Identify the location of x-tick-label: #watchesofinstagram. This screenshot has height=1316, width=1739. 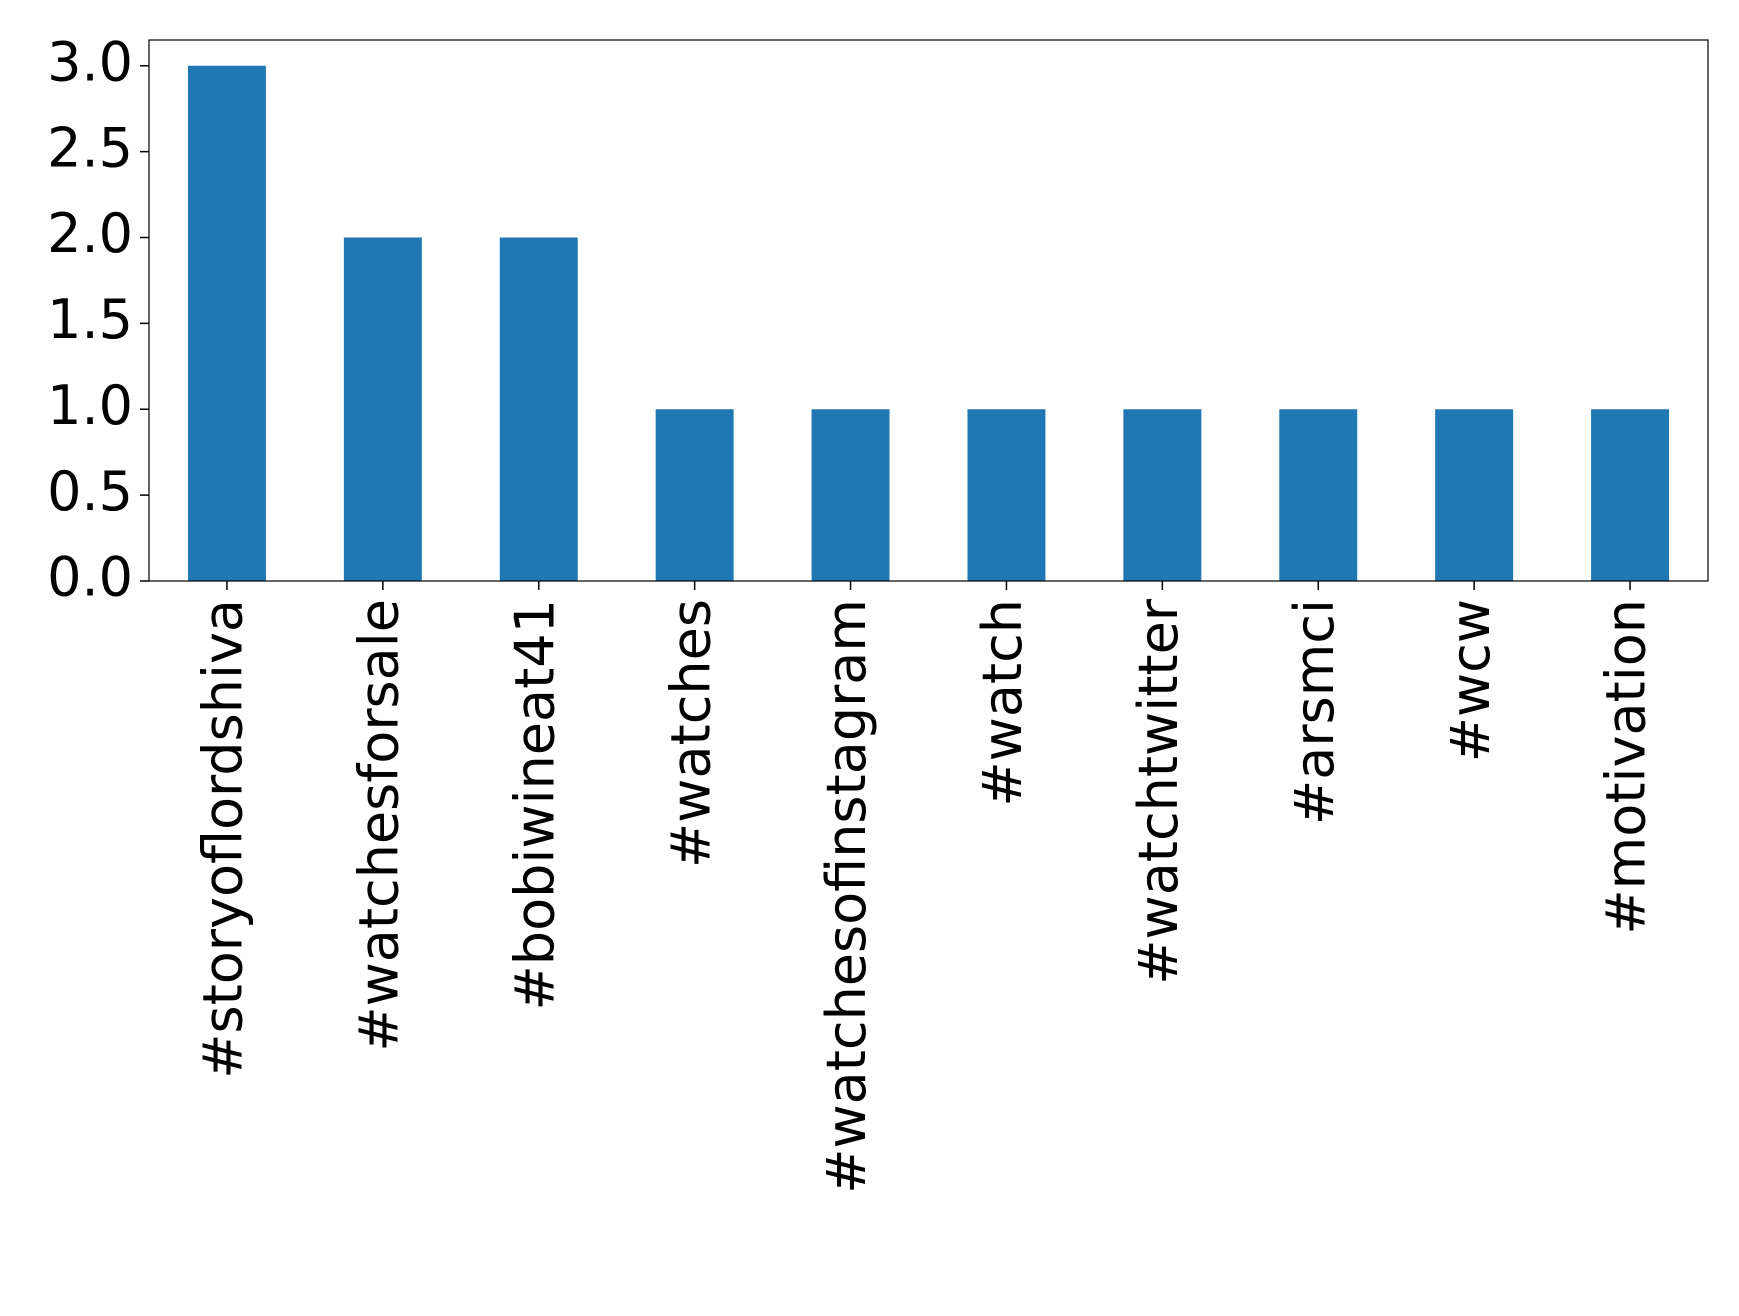
(846, 896).